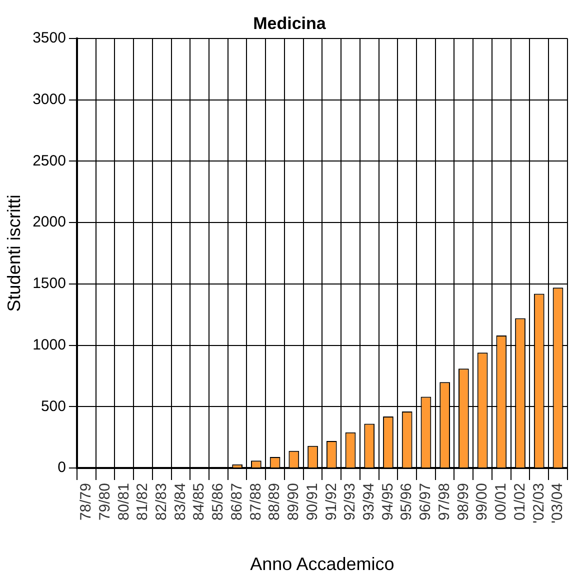 The height and width of the screenshot is (580, 579). I want to click on x-tick-label: 88/89, so click(275, 502).